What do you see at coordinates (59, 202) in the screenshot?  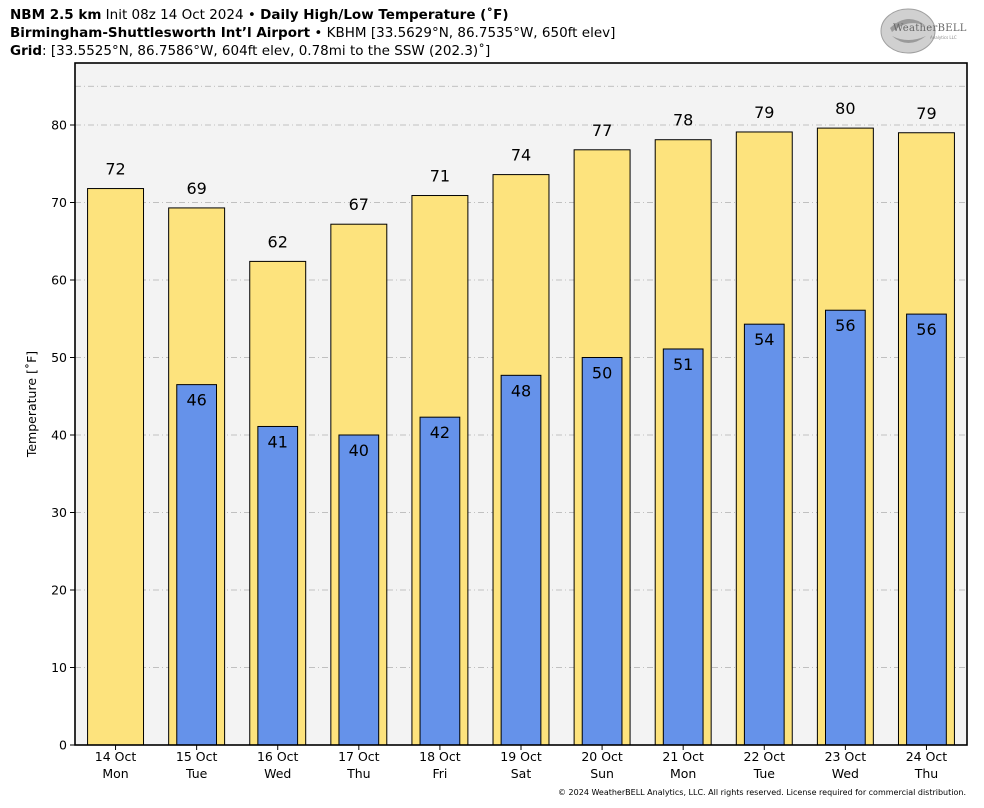 I see `y-tick-label: 70` at bounding box center [59, 202].